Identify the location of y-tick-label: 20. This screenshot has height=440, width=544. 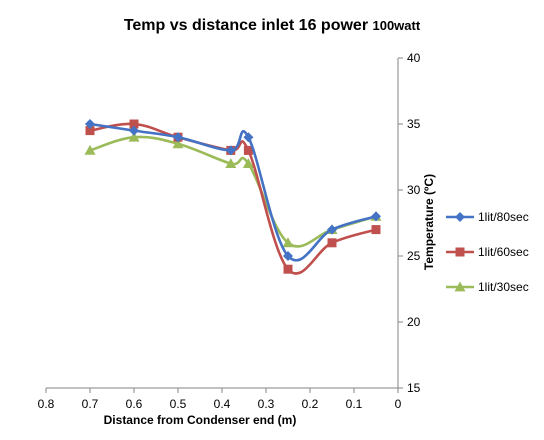
(414, 322).